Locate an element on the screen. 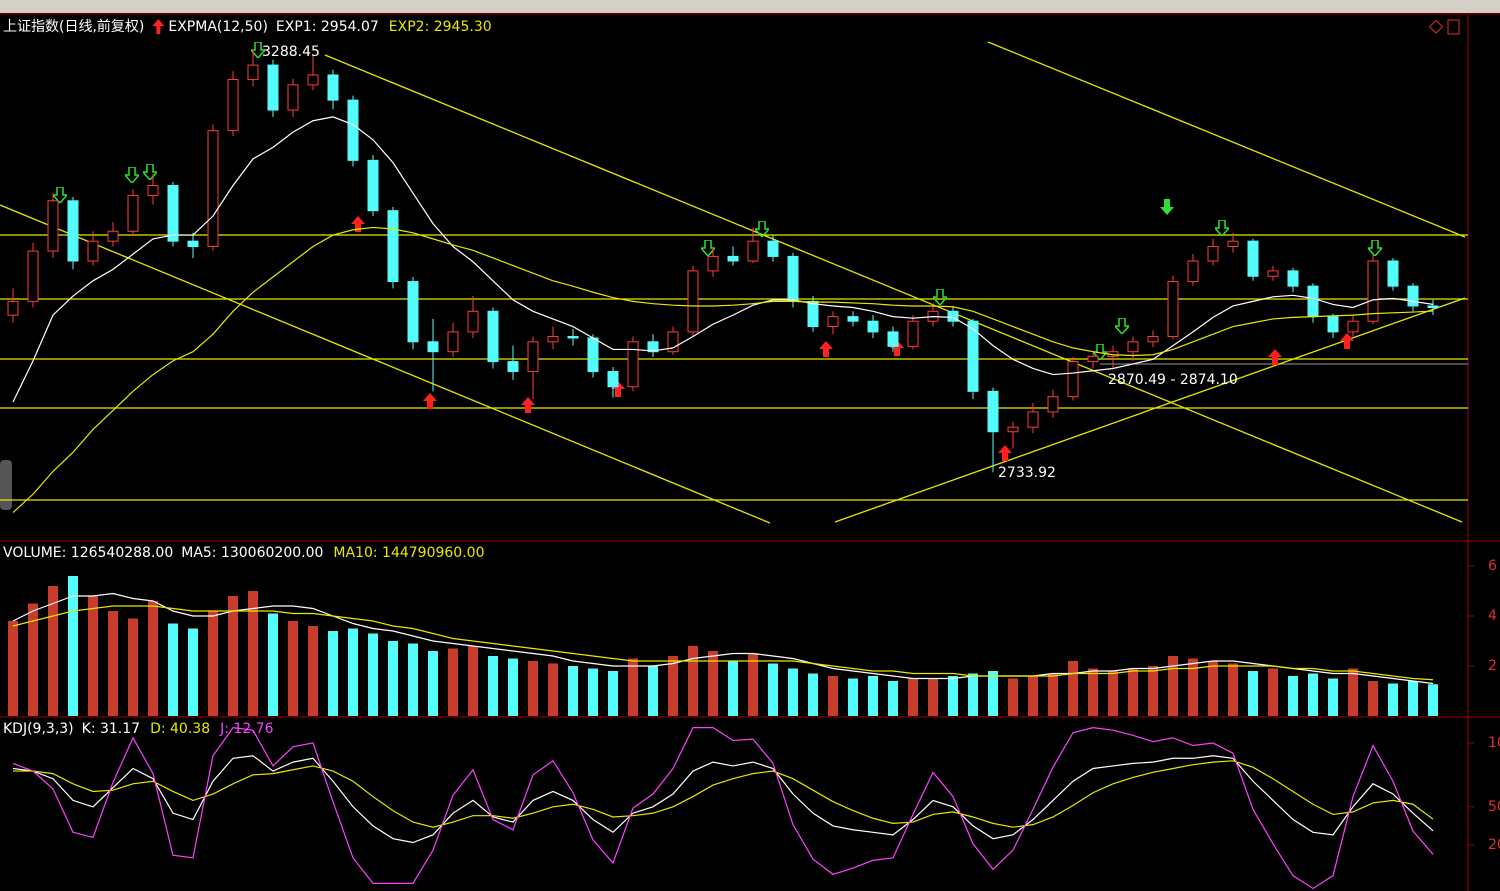 The image size is (1500, 891). legend-entry: K: 31.17 is located at coordinates (111, 729).